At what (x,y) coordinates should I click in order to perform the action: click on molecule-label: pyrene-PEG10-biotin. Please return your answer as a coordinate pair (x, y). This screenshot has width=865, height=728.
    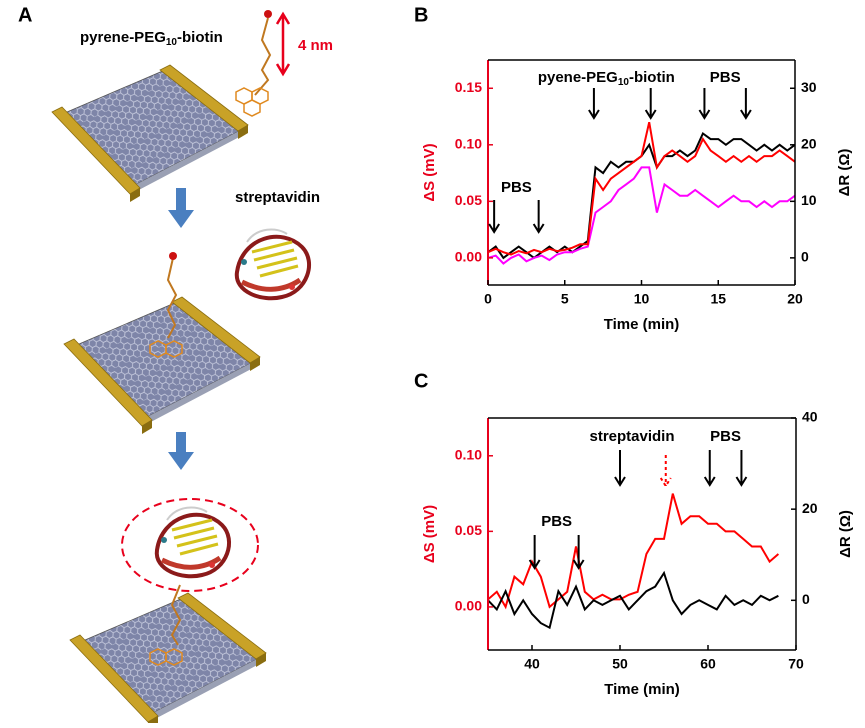
    Looking at the image, I should click on (151, 38).